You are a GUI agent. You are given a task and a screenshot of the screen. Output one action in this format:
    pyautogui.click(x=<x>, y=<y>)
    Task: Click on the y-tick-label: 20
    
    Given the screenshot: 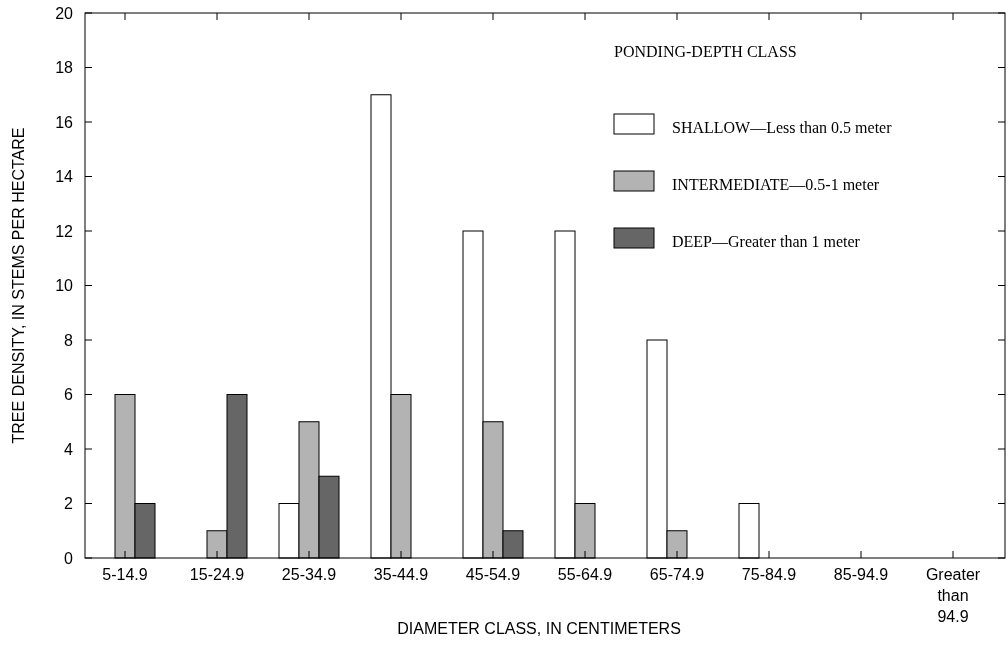 What is the action you would take?
    pyautogui.click(x=64, y=13)
    